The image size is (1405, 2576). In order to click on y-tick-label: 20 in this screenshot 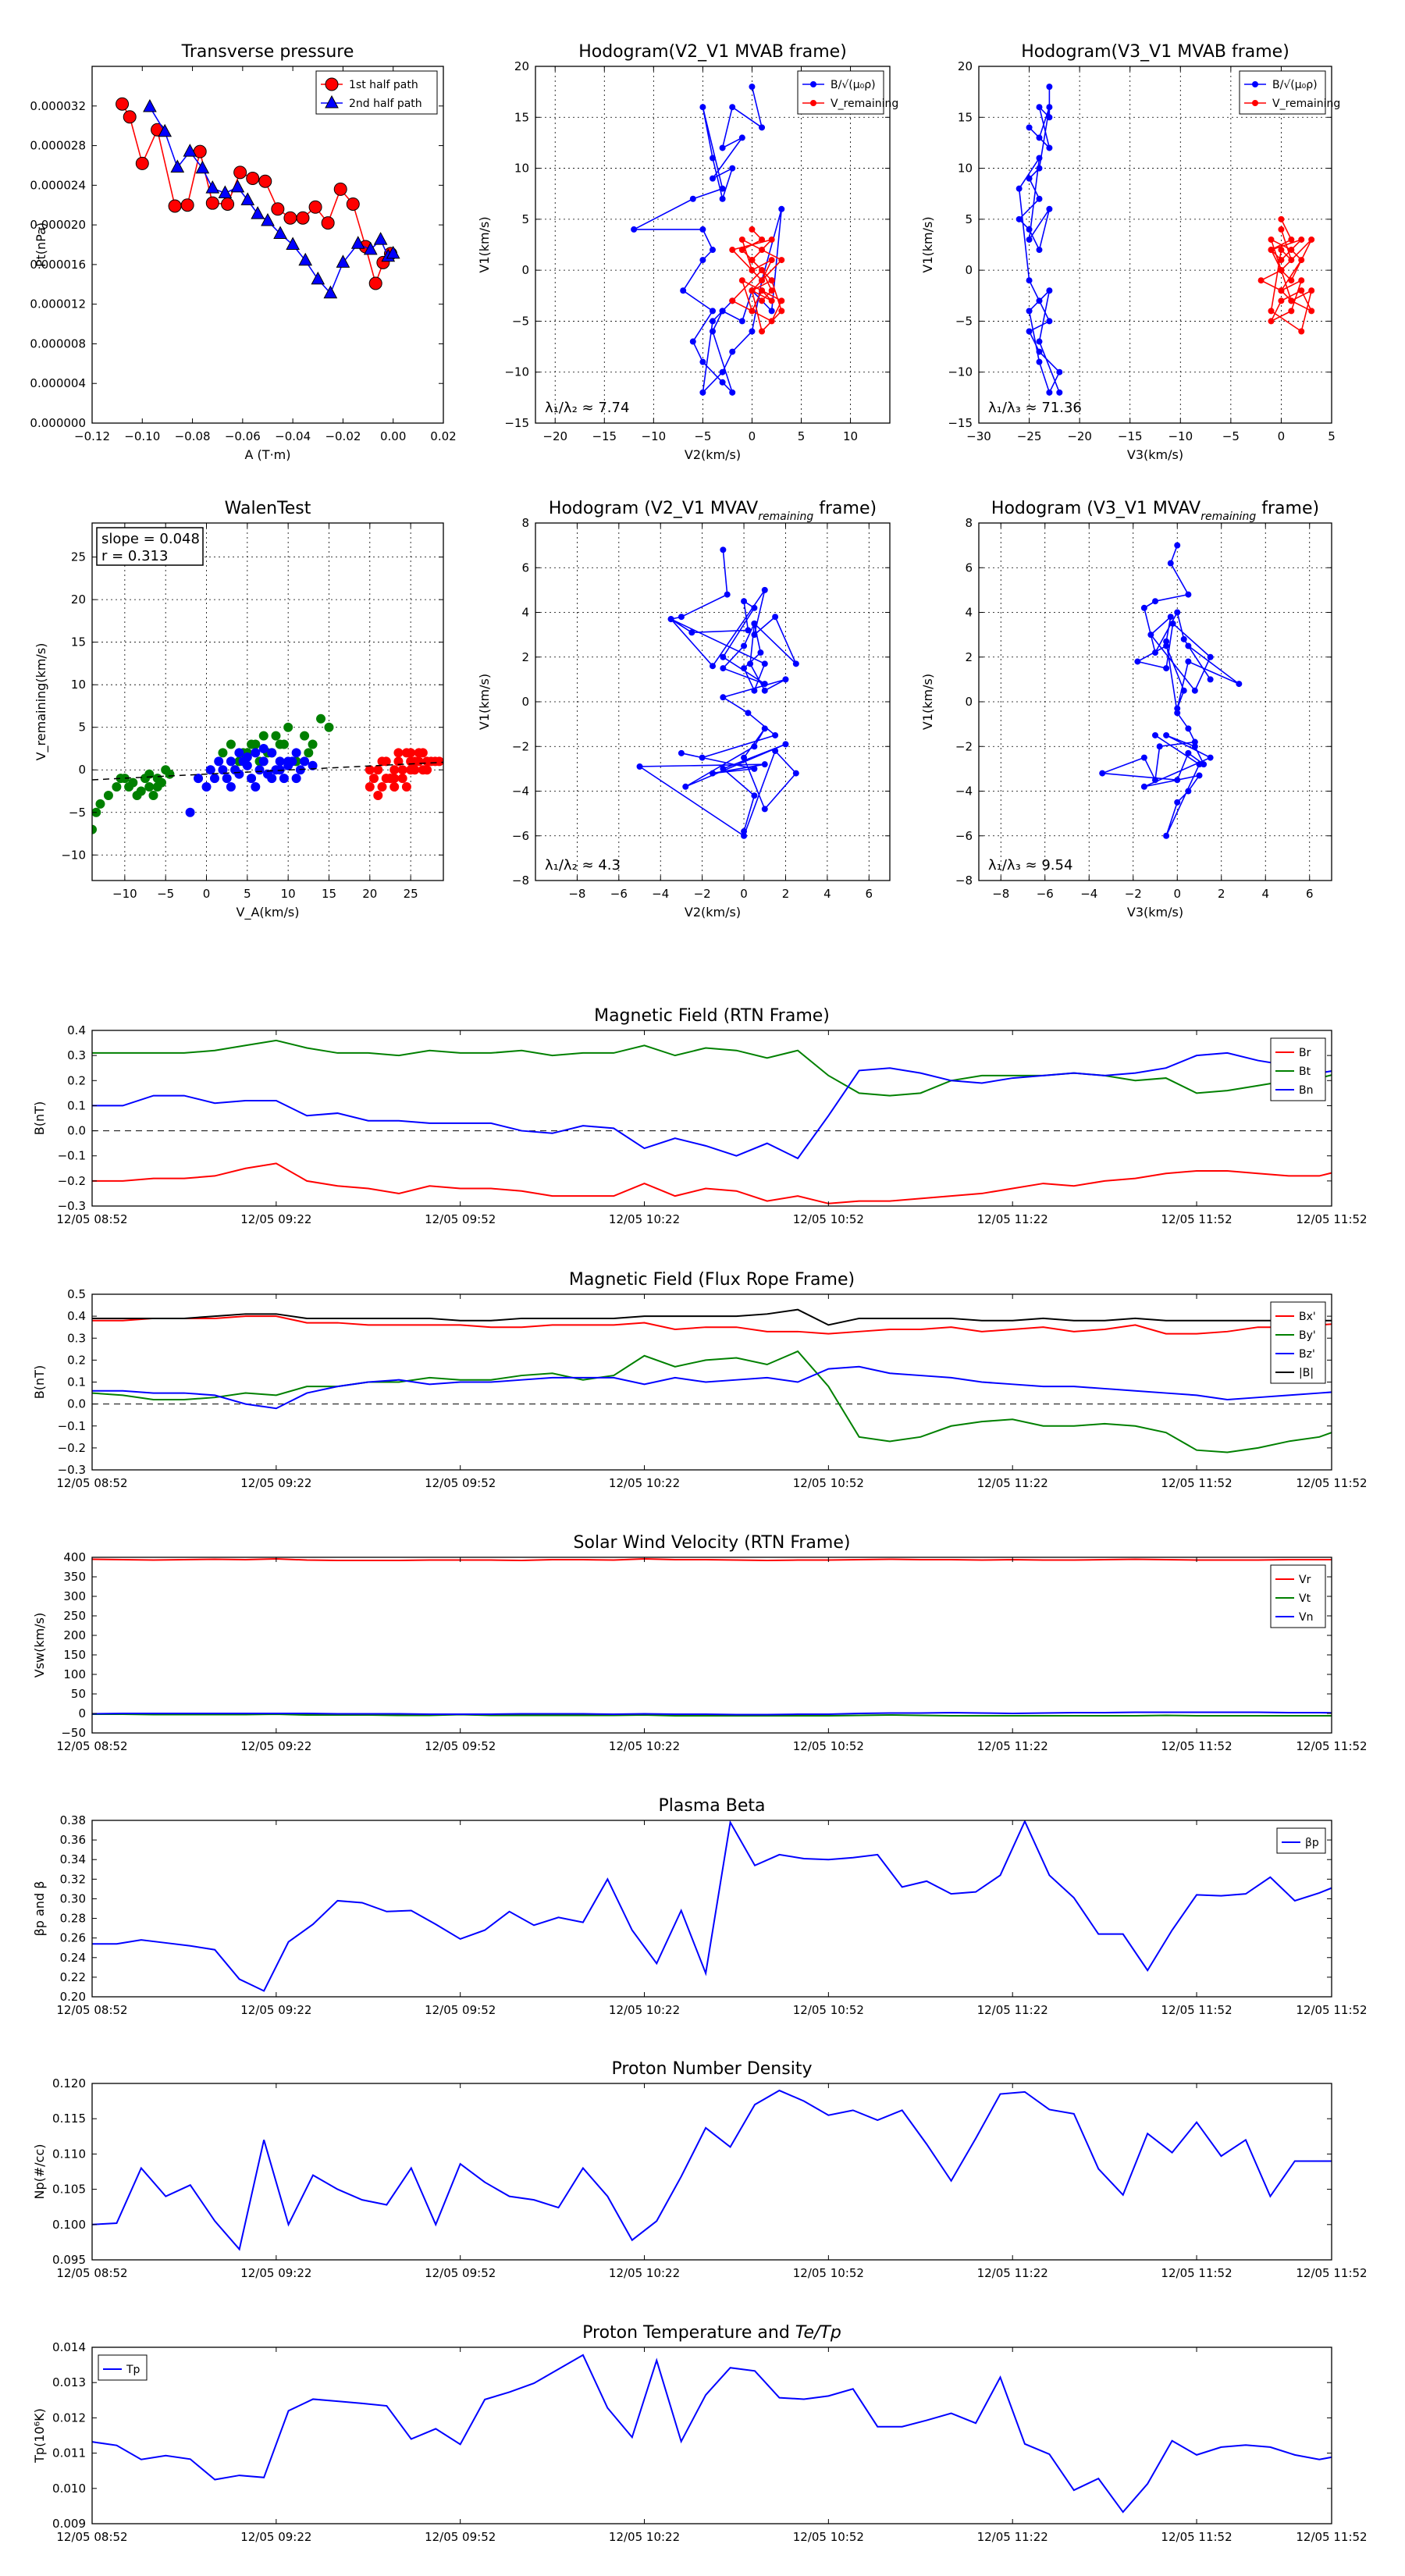, I will do `click(965, 66)`.